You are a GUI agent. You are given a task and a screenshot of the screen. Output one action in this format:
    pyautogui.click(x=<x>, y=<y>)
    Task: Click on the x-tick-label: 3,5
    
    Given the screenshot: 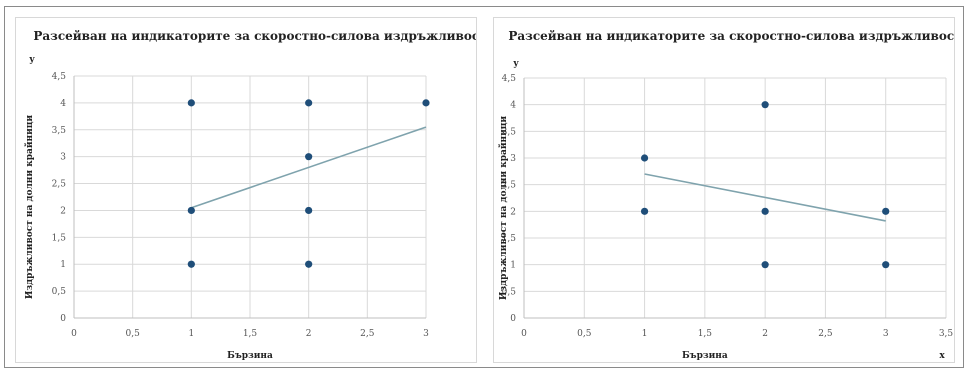 What is the action you would take?
    pyautogui.click(x=946, y=334)
    